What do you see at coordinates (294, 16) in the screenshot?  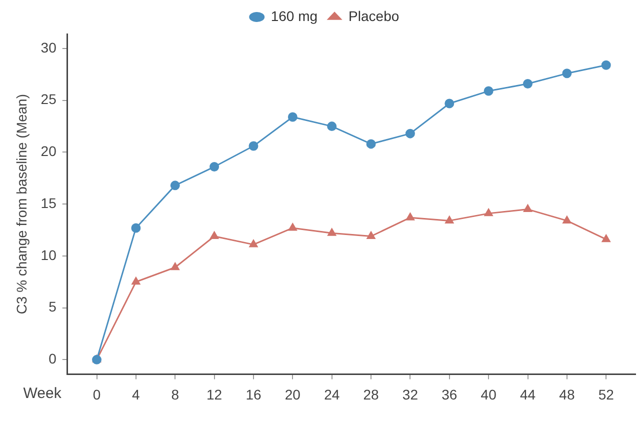 I see `legend-label: 160 mg` at bounding box center [294, 16].